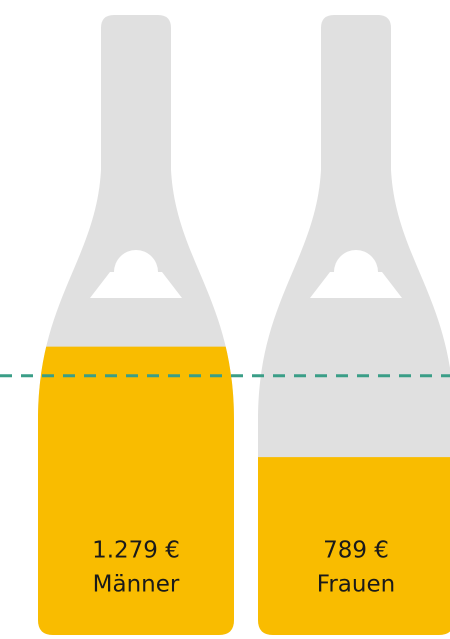 Image resolution: width=450 pixels, height=639 pixels. What do you see at coordinates (136, 585) in the screenshot?
I see `category-label: Männer` at bounding box center [136, 585].